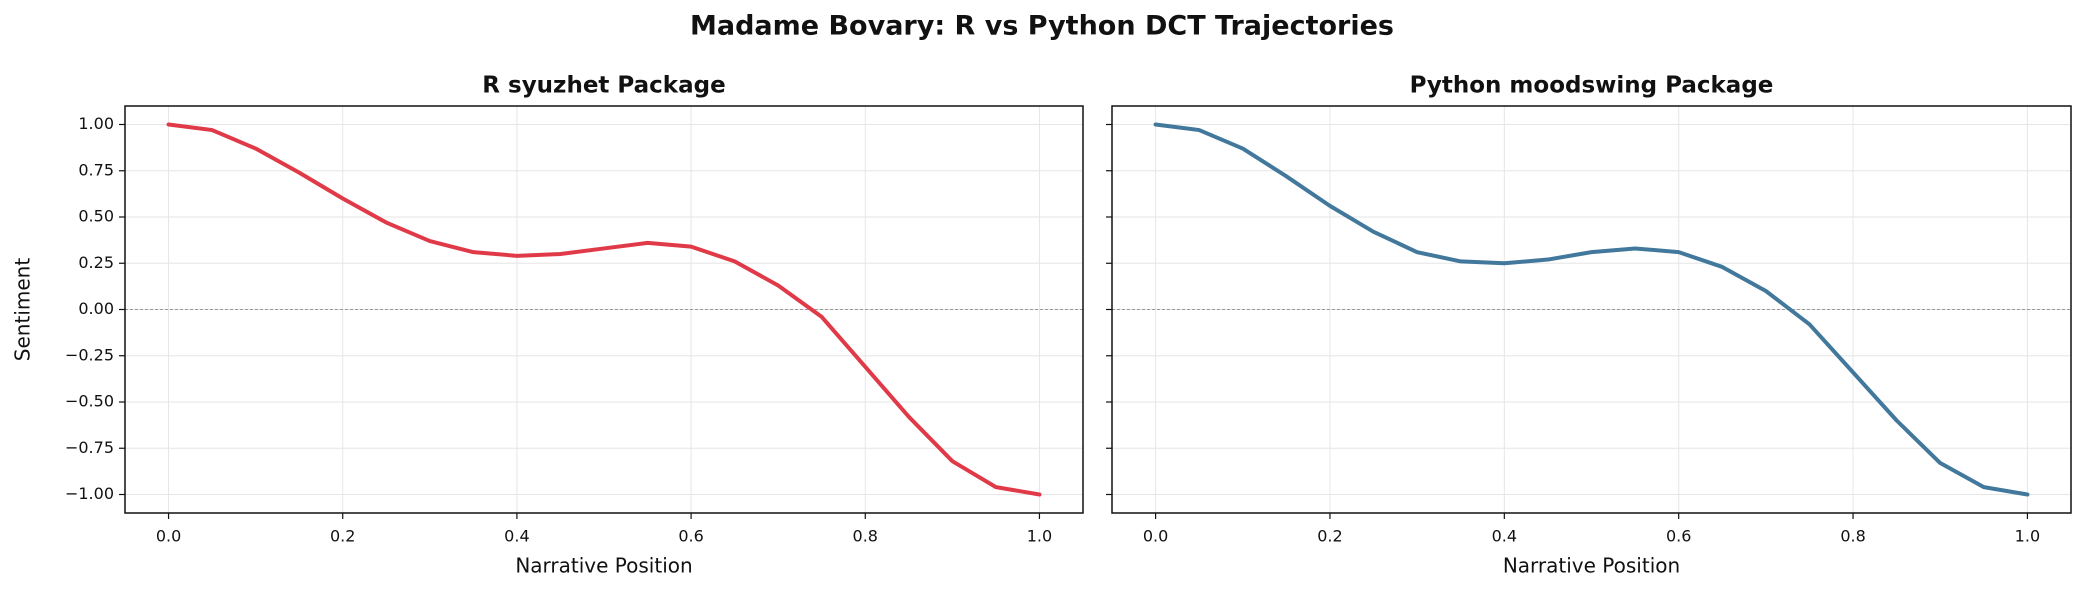 This screenshot has width=2085, height=595. What do you see at coordinates (603, 86) in the screenshot?
I see `subplot-title: R syuzhet Package` at bounding box center [603, 86].